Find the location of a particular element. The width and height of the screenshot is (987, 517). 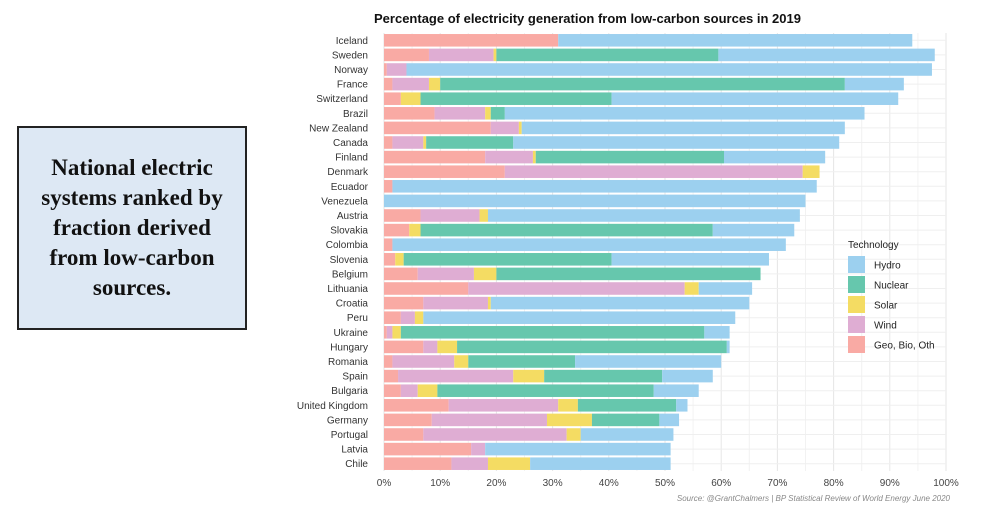

country-label: Lithuania is located at coordinates (347, 289).